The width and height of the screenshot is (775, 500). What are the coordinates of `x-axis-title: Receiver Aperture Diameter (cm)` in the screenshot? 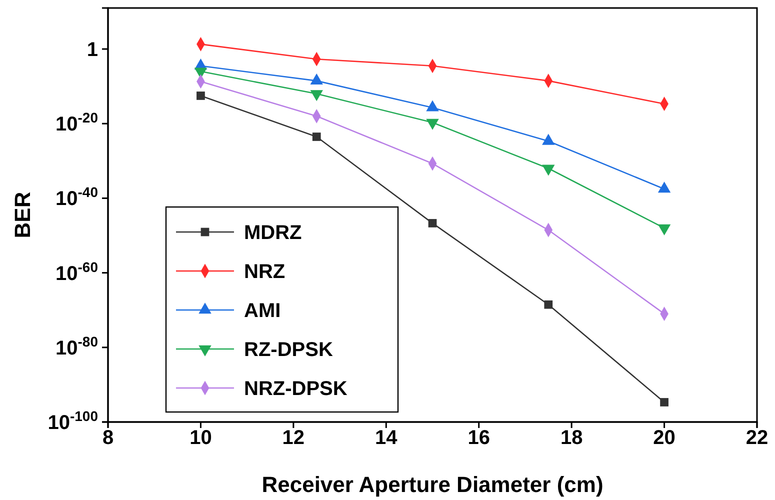 It's located at (433, 484).